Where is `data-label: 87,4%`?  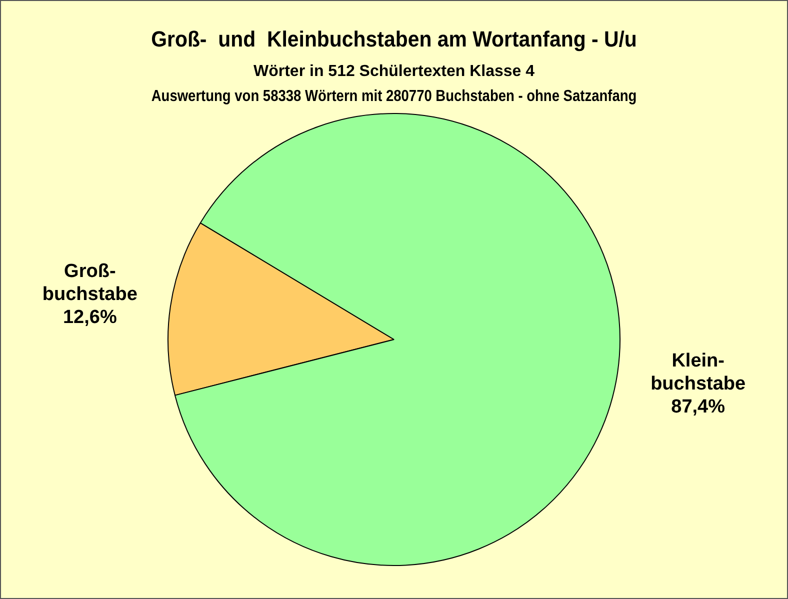
data-label: 87,4% is located at coordinates (698, 407).